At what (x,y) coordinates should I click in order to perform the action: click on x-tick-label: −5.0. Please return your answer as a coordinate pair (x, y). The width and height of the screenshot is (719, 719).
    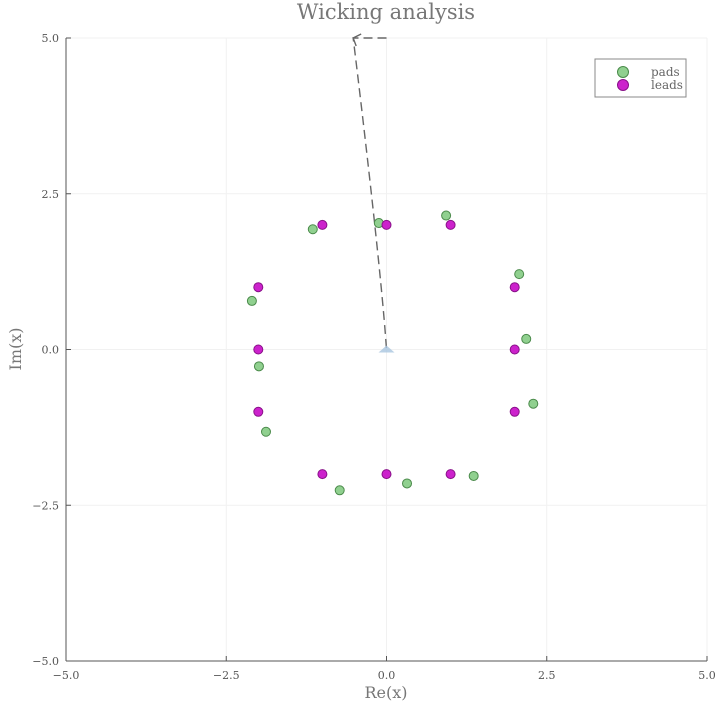
    Looking at the image, I should click on (66, 675).